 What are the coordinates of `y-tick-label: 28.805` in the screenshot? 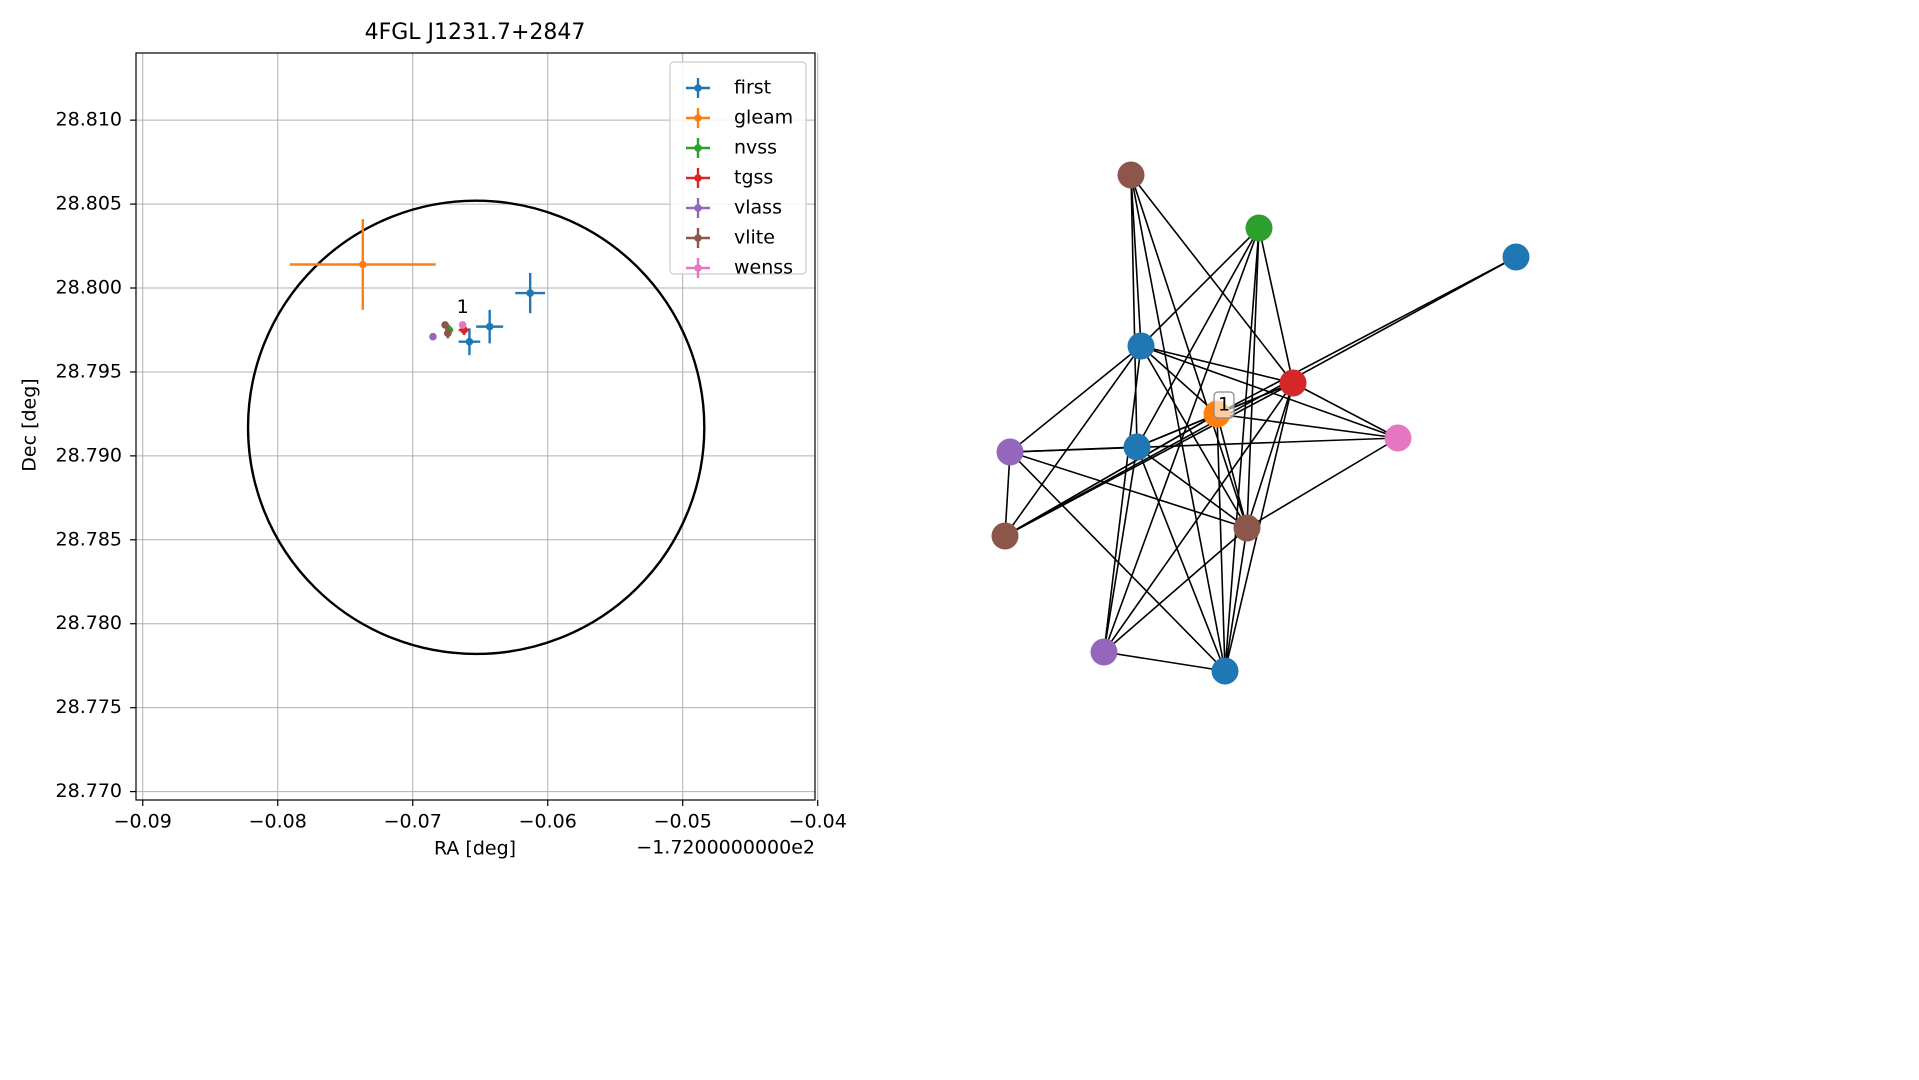 It's located at (89, 204).